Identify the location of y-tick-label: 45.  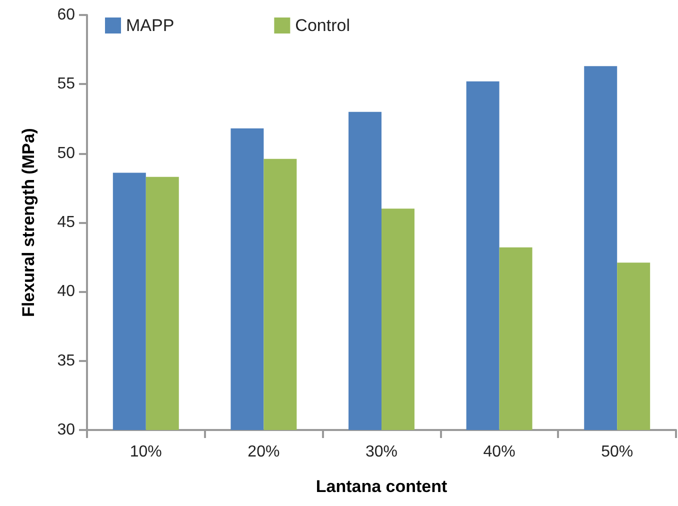
(66, 222).